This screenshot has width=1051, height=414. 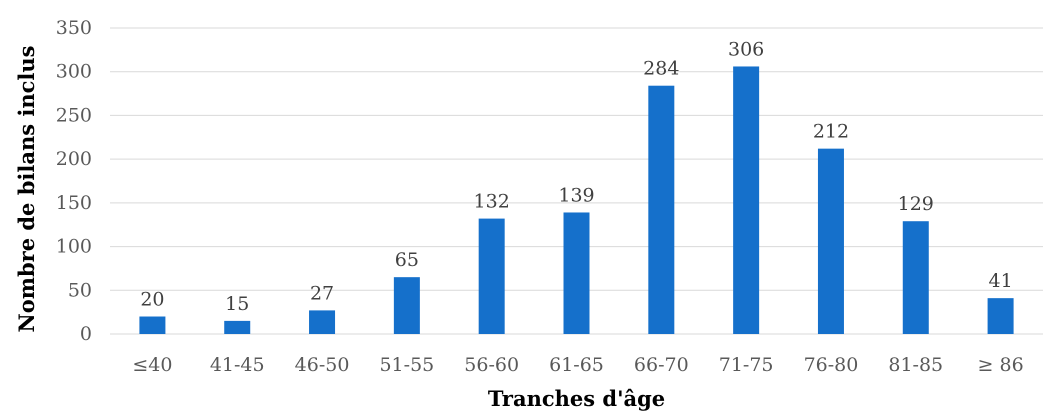 What do you see at coordinates (74, 181) in the screenshot?
I see `y-axis-ticks: 0 50 100 150 200 250 300 350` at bounding box center [74, 181].